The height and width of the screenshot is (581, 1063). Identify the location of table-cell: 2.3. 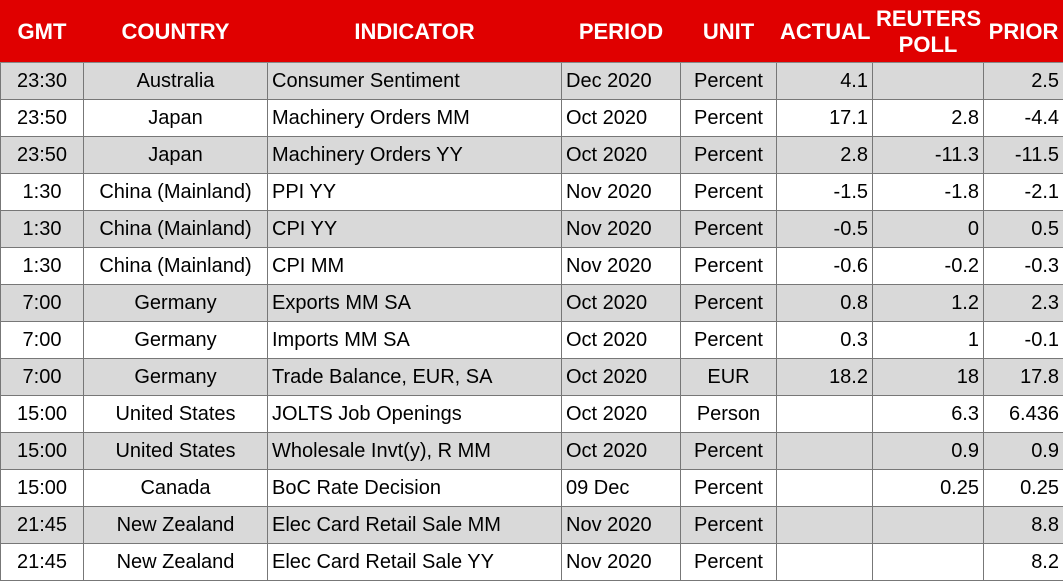
(1023, 303).